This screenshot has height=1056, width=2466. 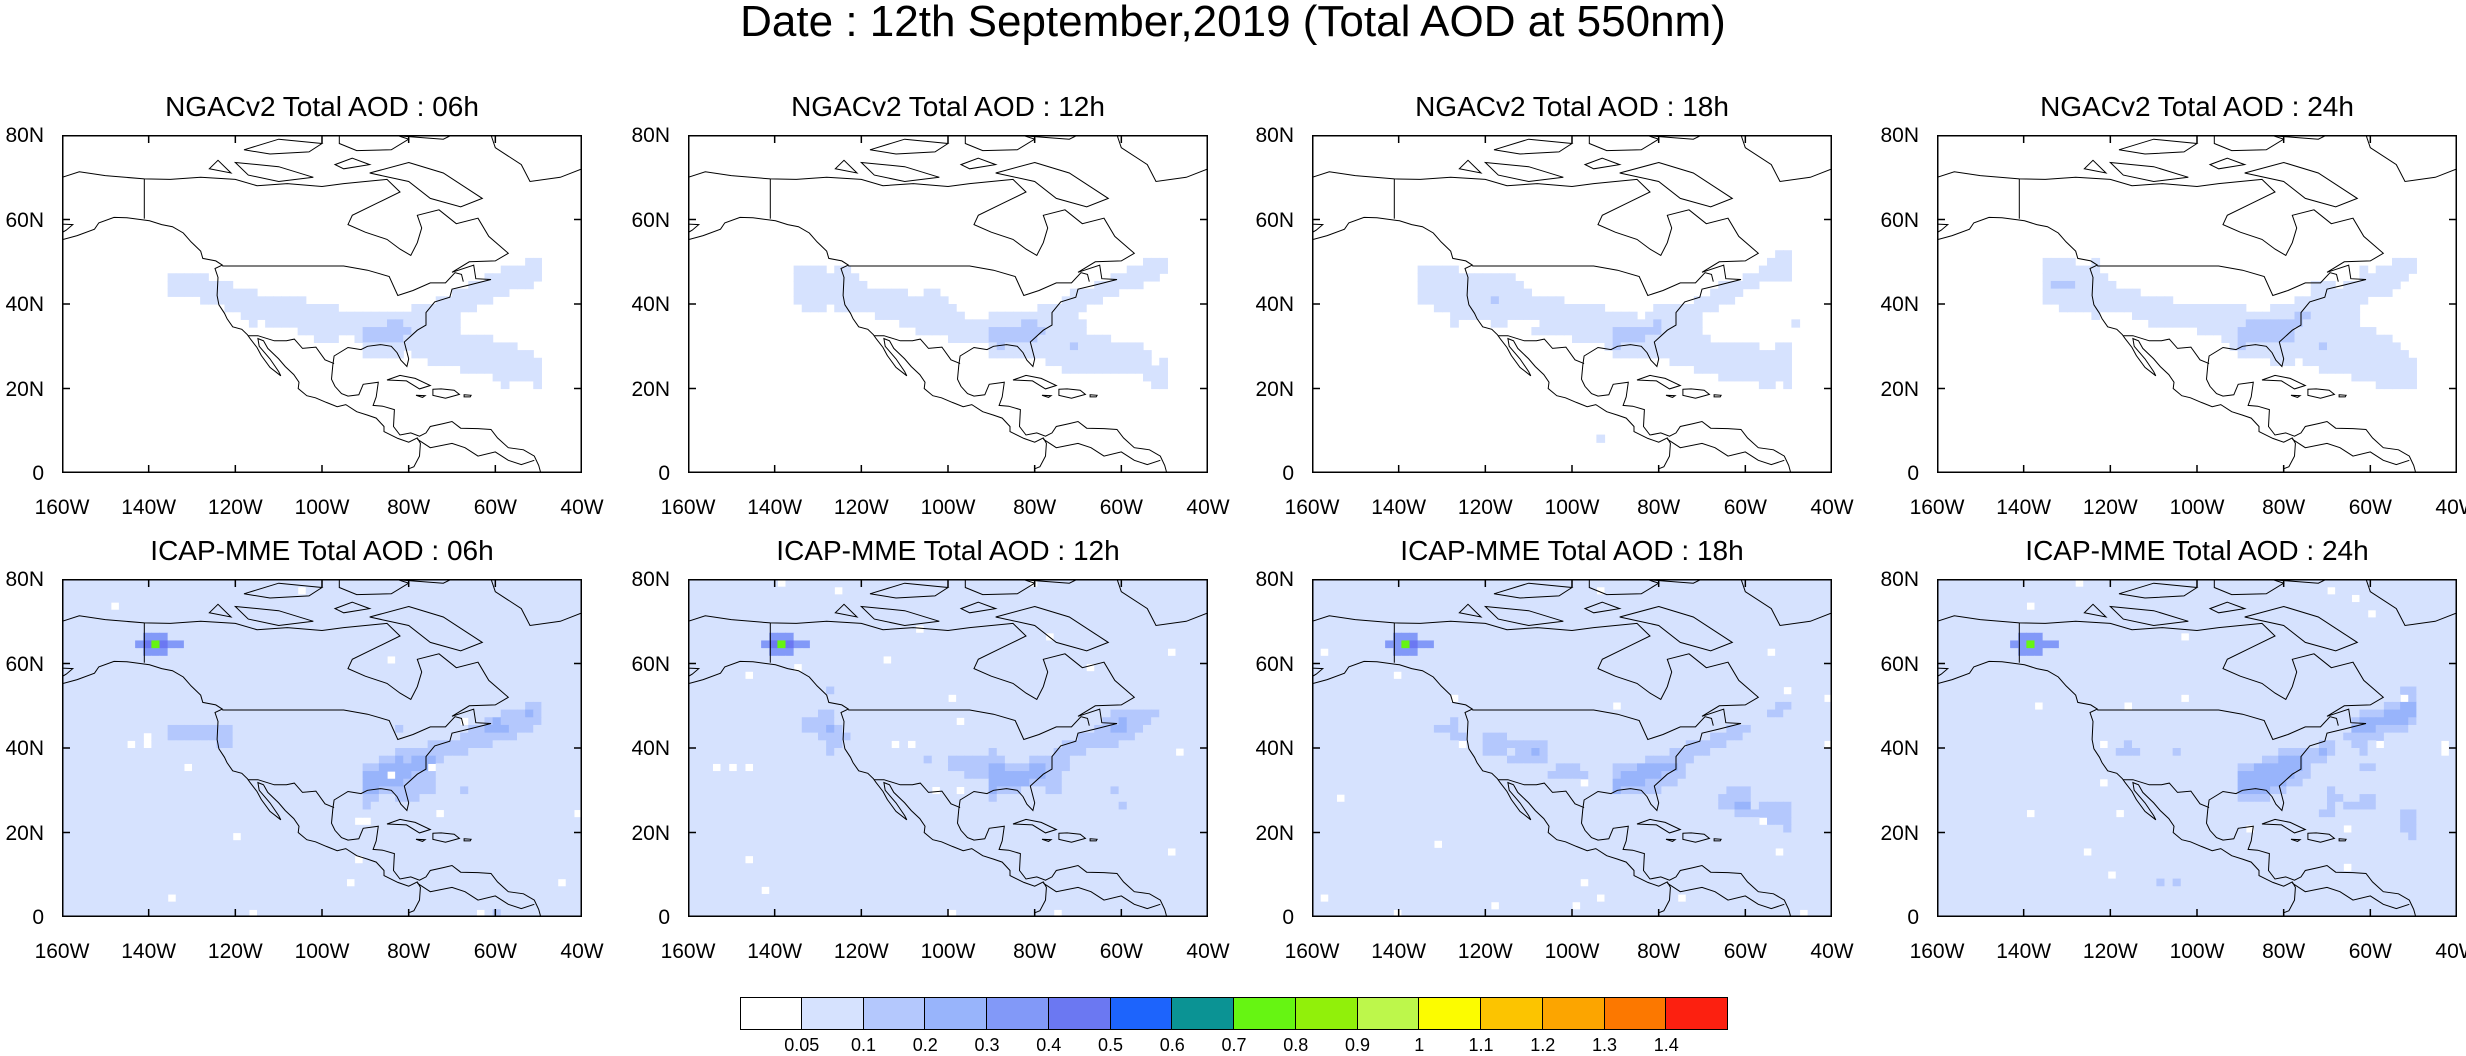 What do you see at coordinates (1110, 1045) in the screenshot?
I see `colorbar-label: 0.5` at bounding box center [1110, 1045].